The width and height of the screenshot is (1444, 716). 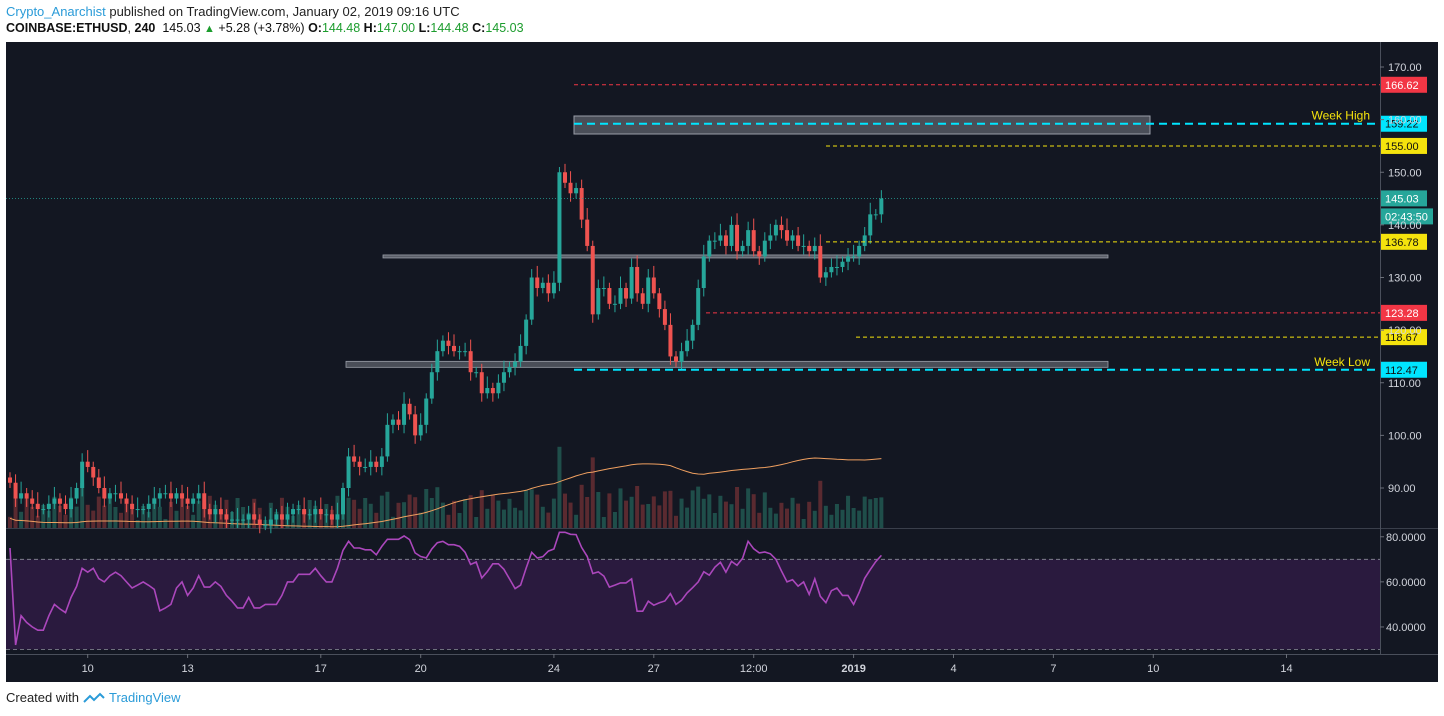 What do you see at coordinates (1053, 669) in the screenshot?
I see `time-tick-label: 7` at bounding box center [1053, 669].